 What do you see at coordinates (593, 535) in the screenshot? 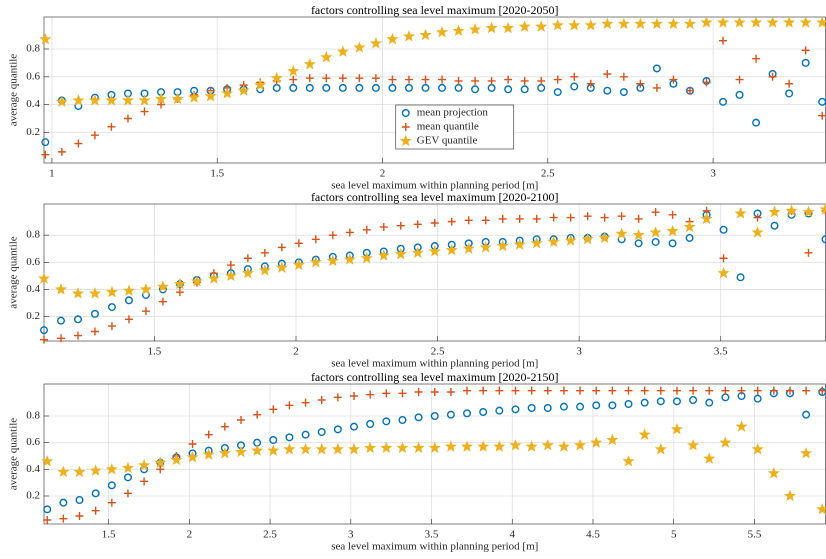
I see `x-tick-label: 4.5` at bounding box center [593, 535].